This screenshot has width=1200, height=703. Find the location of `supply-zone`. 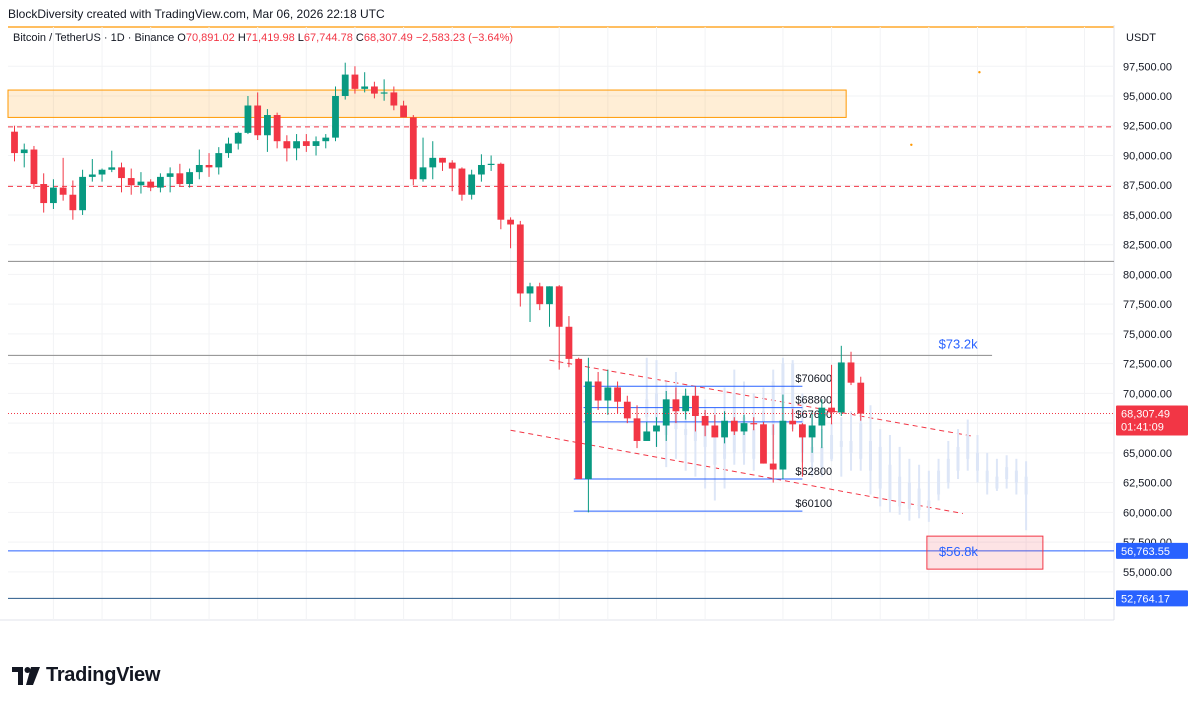

supply-zone is located at coordinates (427, 103).